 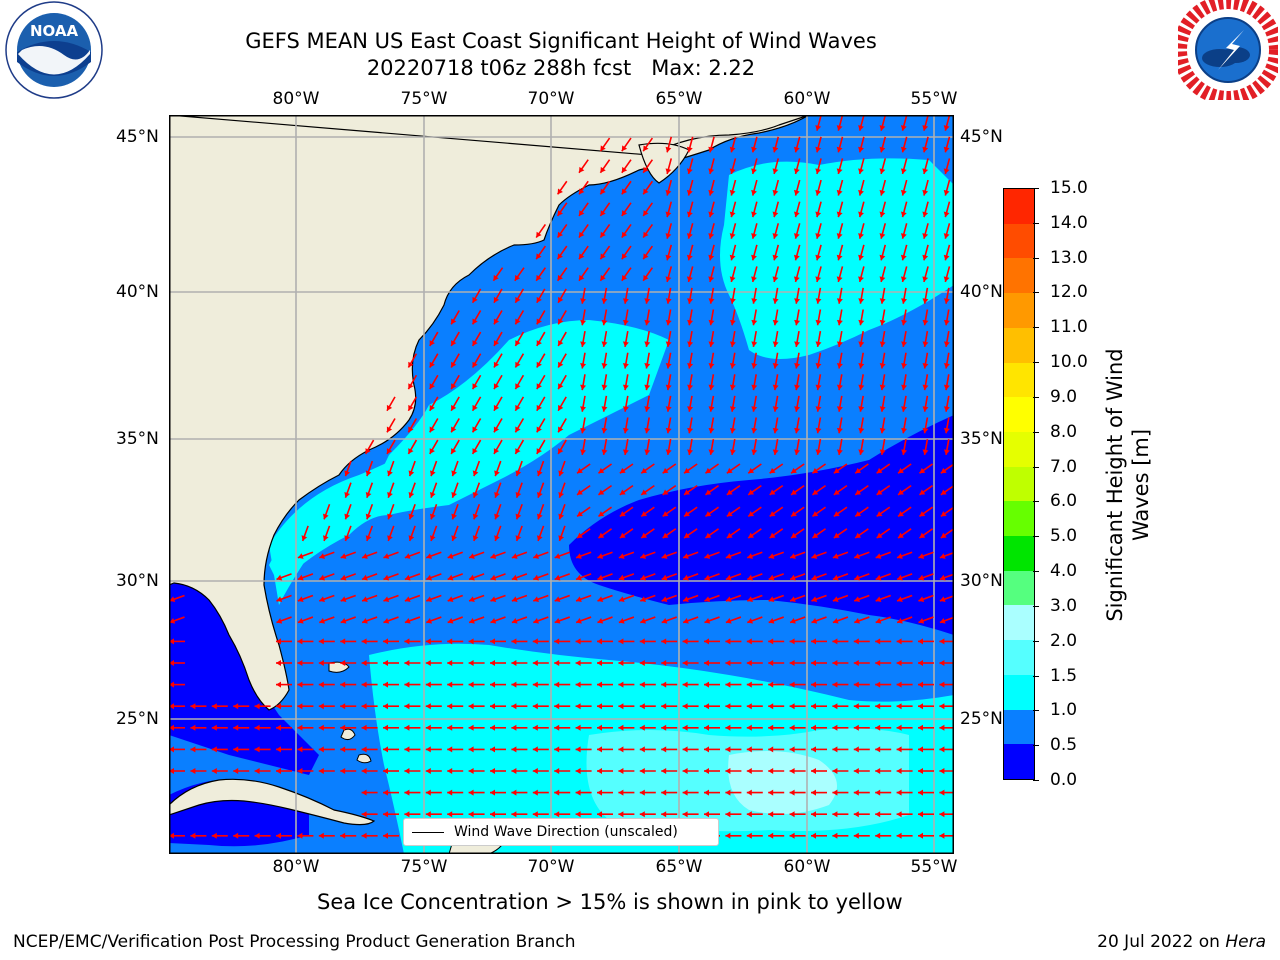 I want to click on nws-logo, so click(x=1226, y=52).